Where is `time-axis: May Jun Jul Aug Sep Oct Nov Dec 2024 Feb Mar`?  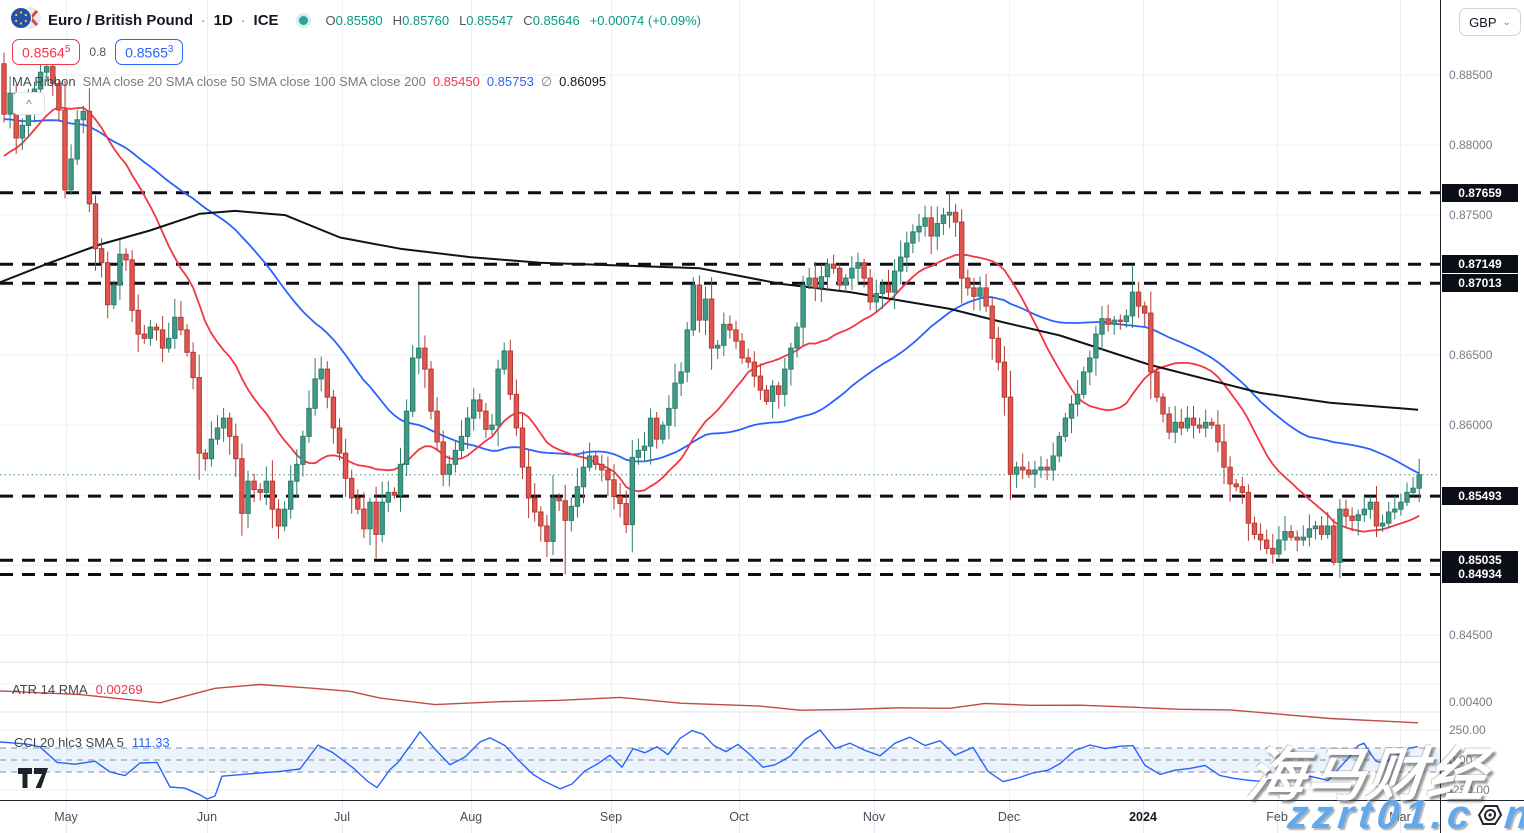
time-axis: May Jun Jul Aug Sep Oct Nov Dec 2024 Feb Mar is located at coordinates (762, 816).